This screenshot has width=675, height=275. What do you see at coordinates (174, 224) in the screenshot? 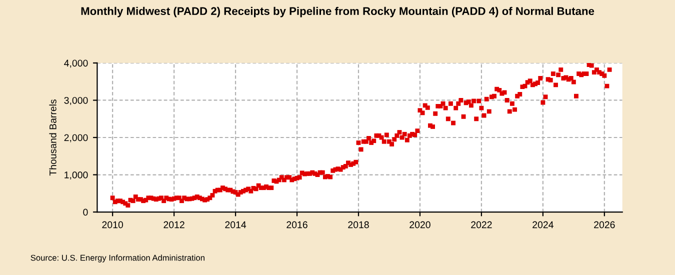
I see `x-tick-label: 2012` at bounding box center [174, 224].